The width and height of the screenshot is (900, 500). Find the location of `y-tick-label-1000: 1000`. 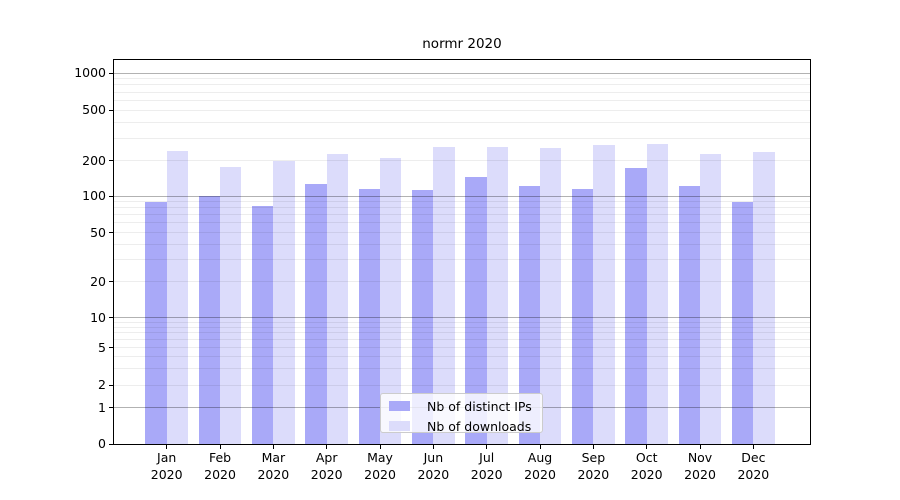

y-tick-label-1000: 1000 is located at coordinates (90, 72).